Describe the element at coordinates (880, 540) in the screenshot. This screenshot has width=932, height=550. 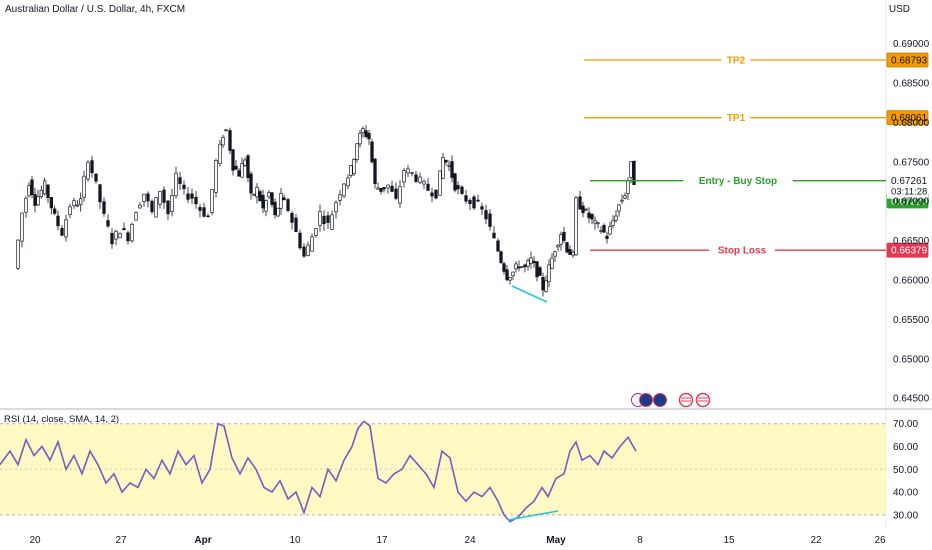
I see `time-tick-label: 26` at that location.